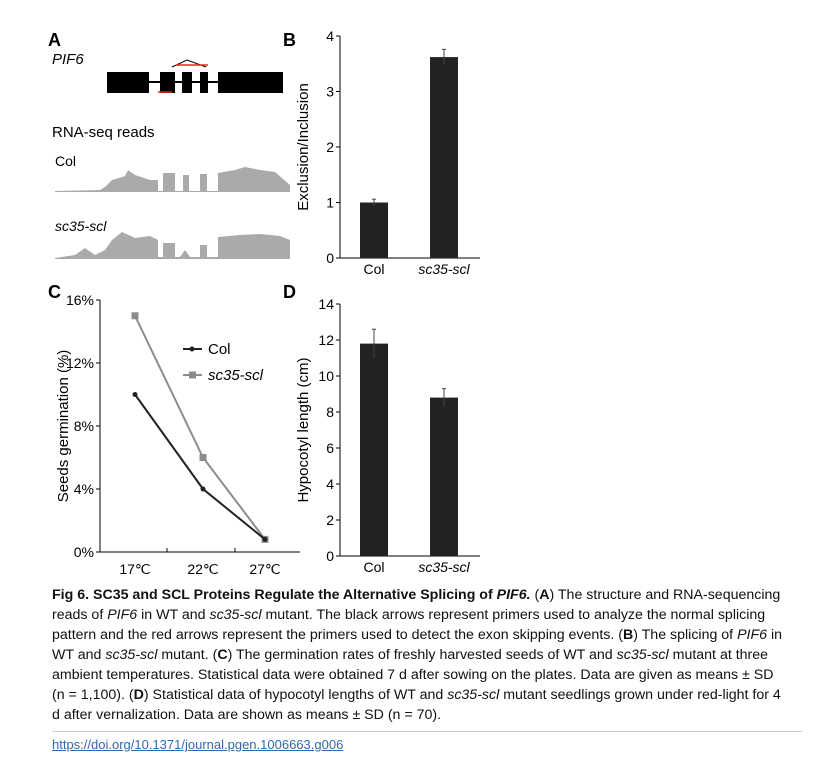 The image size is (824, 783). Describe the element at coordinates (326, 304) in the screenshot. I see `y-tick-label: 14` at that location.